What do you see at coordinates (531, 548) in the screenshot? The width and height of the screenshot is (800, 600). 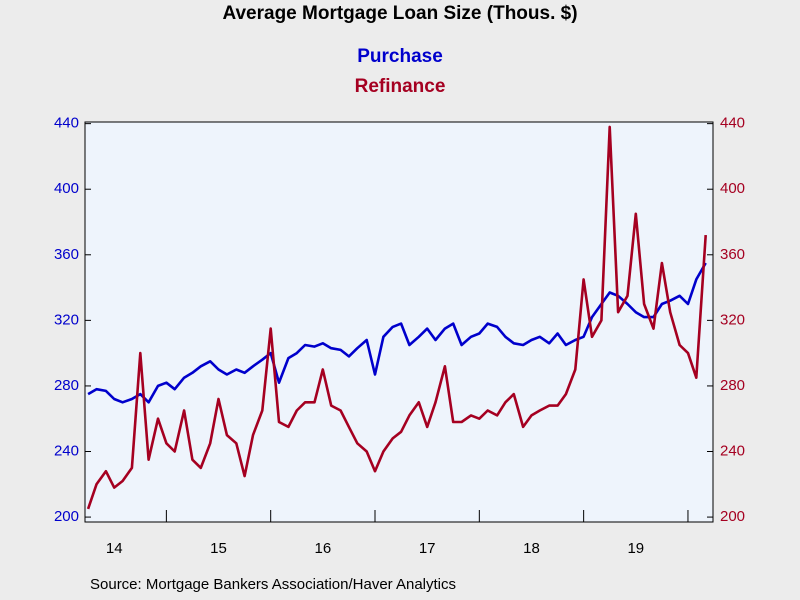 I see `x-tick-label: 18` at bounding box center [531, 548].